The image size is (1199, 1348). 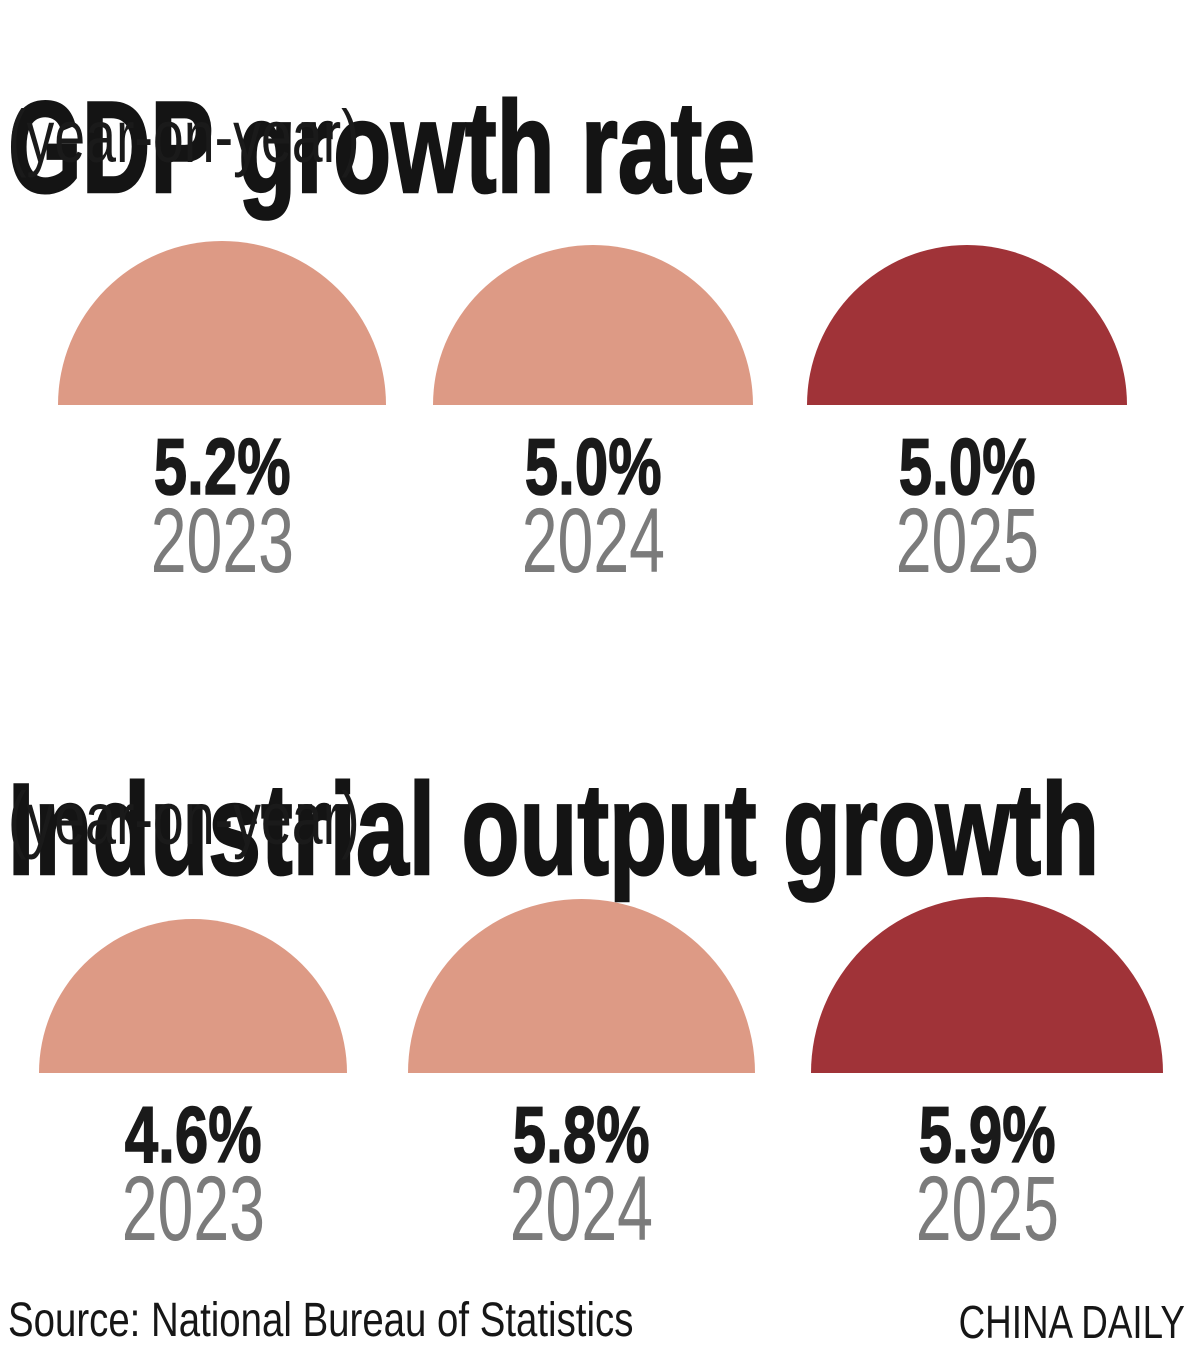 I want to click on year-industrial-2025-text: 2025, so click(x=987, y=1209).